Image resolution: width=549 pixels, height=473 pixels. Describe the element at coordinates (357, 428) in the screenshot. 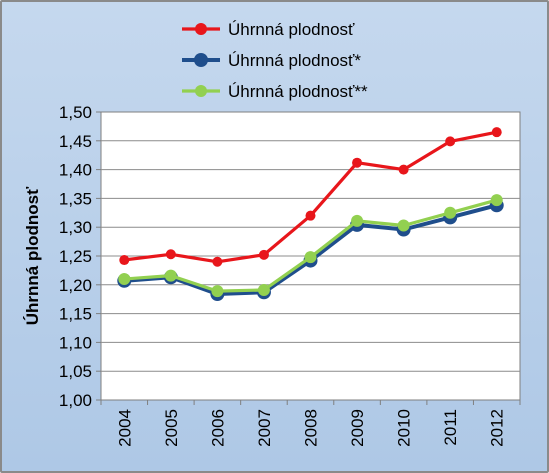

I see `x-tick-label: 2009` at that location.